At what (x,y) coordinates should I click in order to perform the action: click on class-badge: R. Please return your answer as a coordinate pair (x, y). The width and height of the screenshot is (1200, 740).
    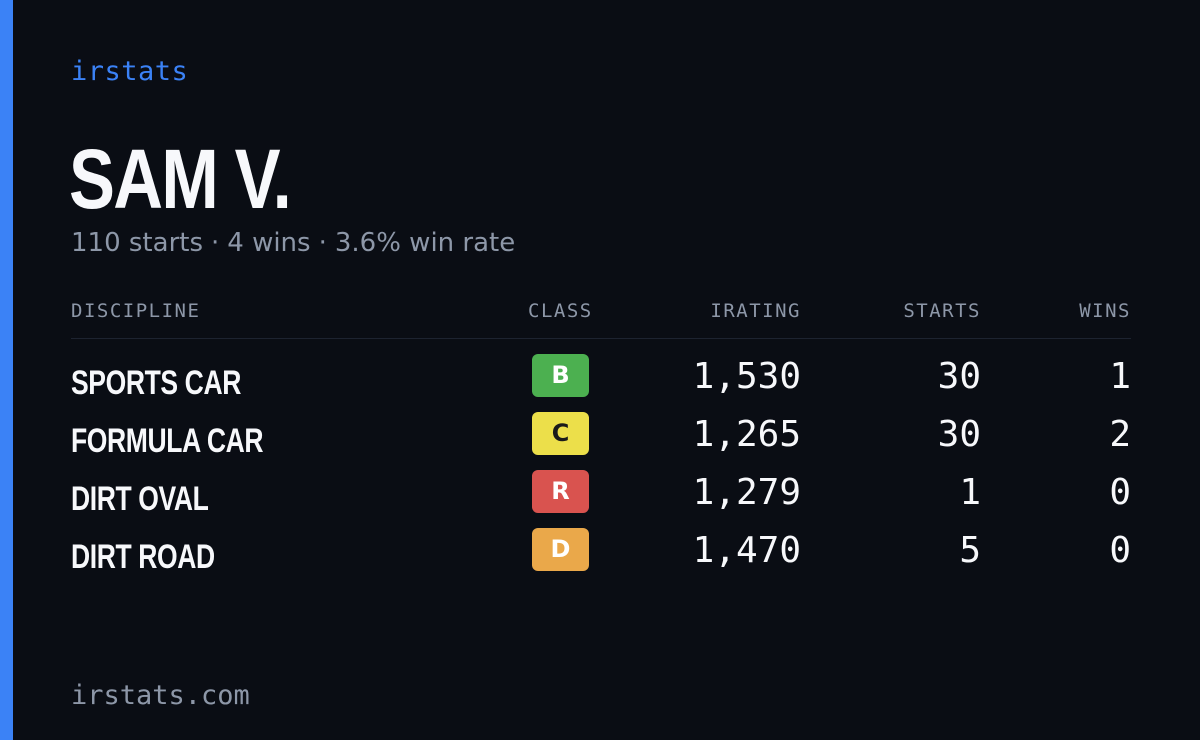
    Looking at the image, I should click on (560, 491).